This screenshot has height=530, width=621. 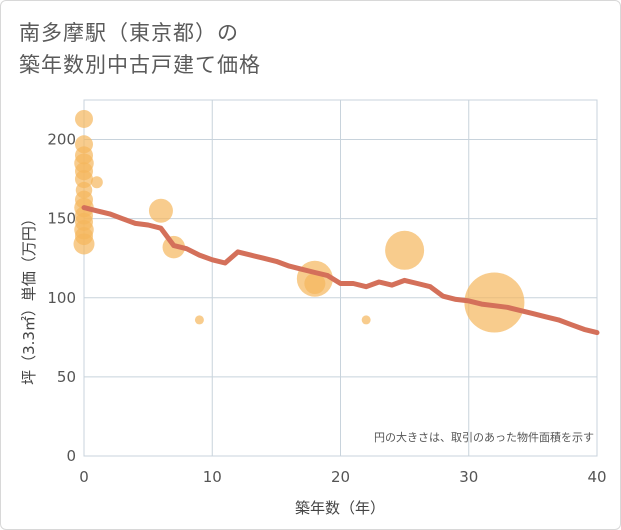 I want to click on y-tick-label: 200, so click(x=61, y=140).